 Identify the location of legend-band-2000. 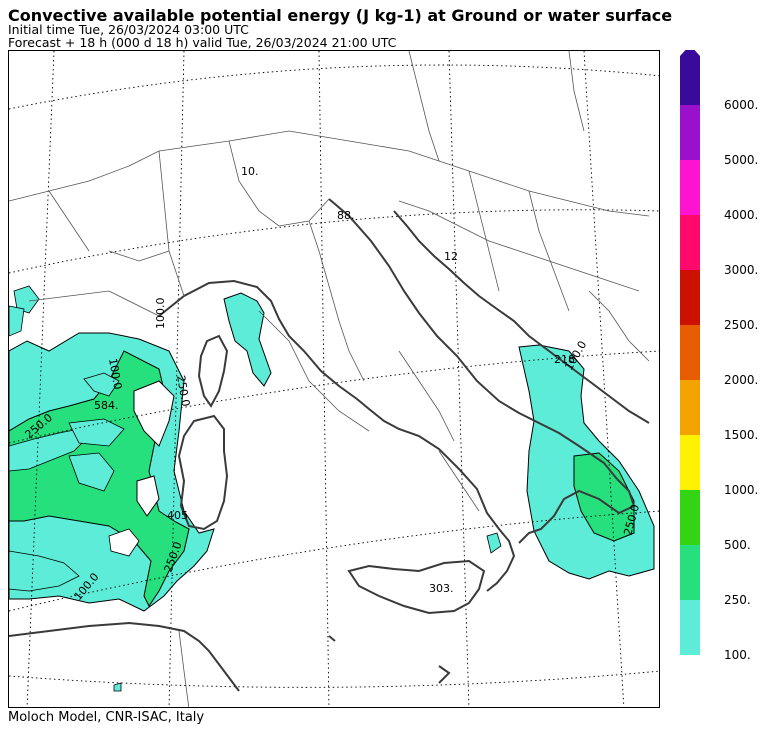
(690, 352).